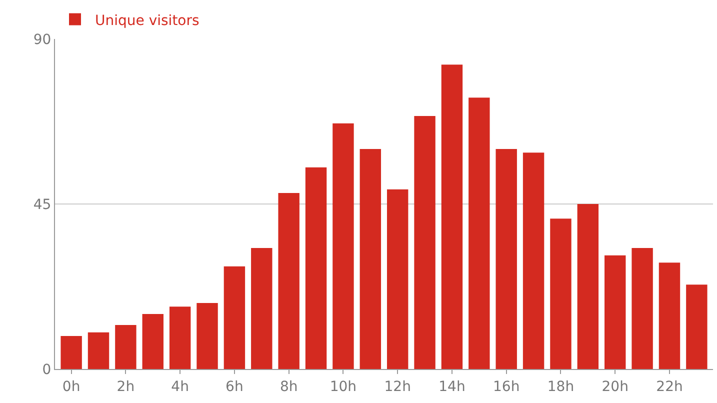 The image size is (717, 403). Describe the element at coordinates (125, 386) in the screenshot. I see `x-tick-label: 2h` at that location.